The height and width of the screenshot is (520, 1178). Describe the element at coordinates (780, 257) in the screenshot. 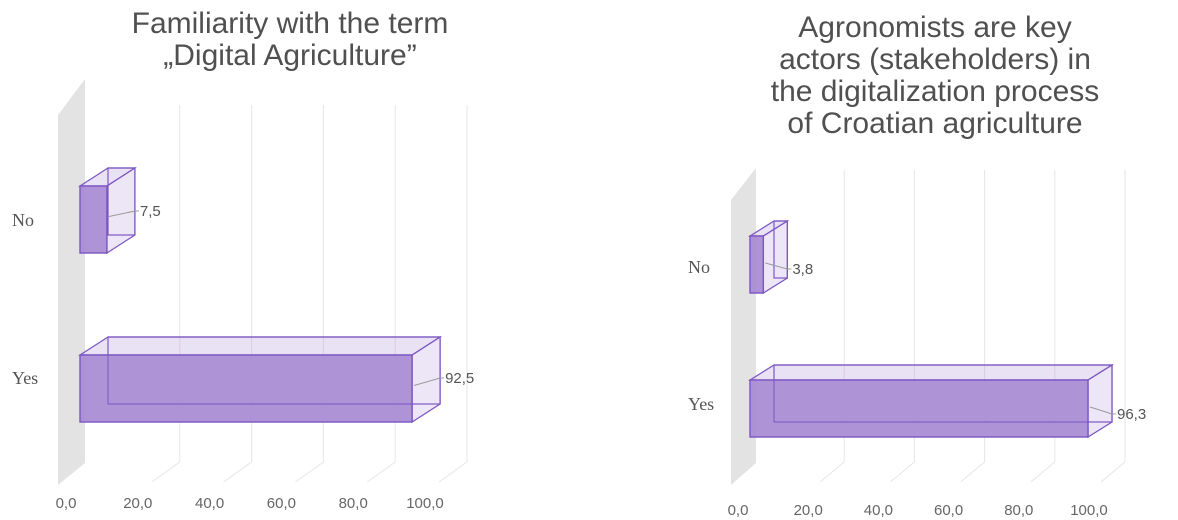

I see `bar-no: 3,8` at that location.